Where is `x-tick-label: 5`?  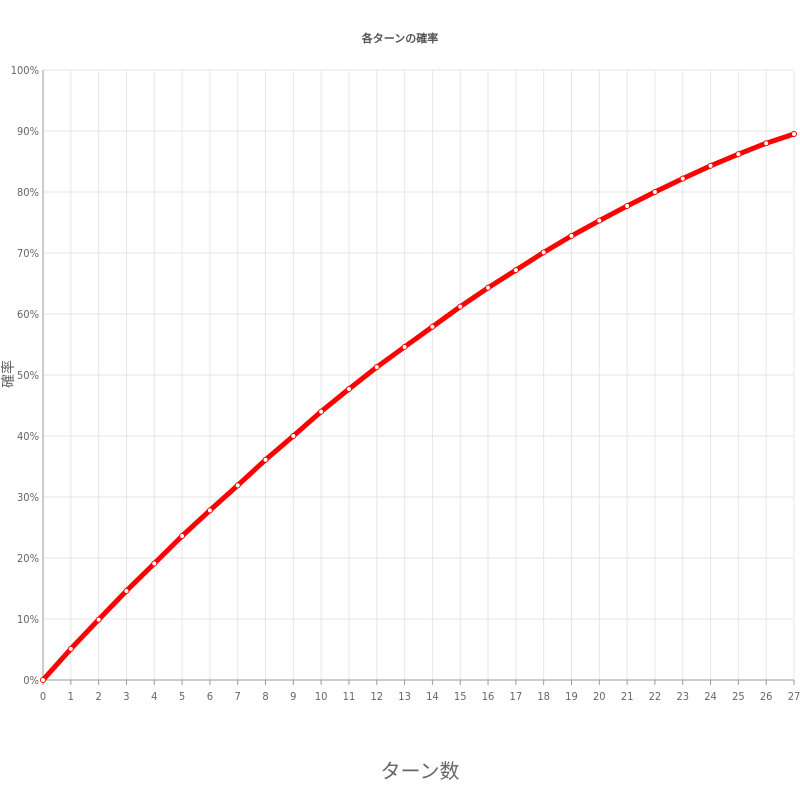
x-tick-label: 5 is located at coordinates (182, 696).